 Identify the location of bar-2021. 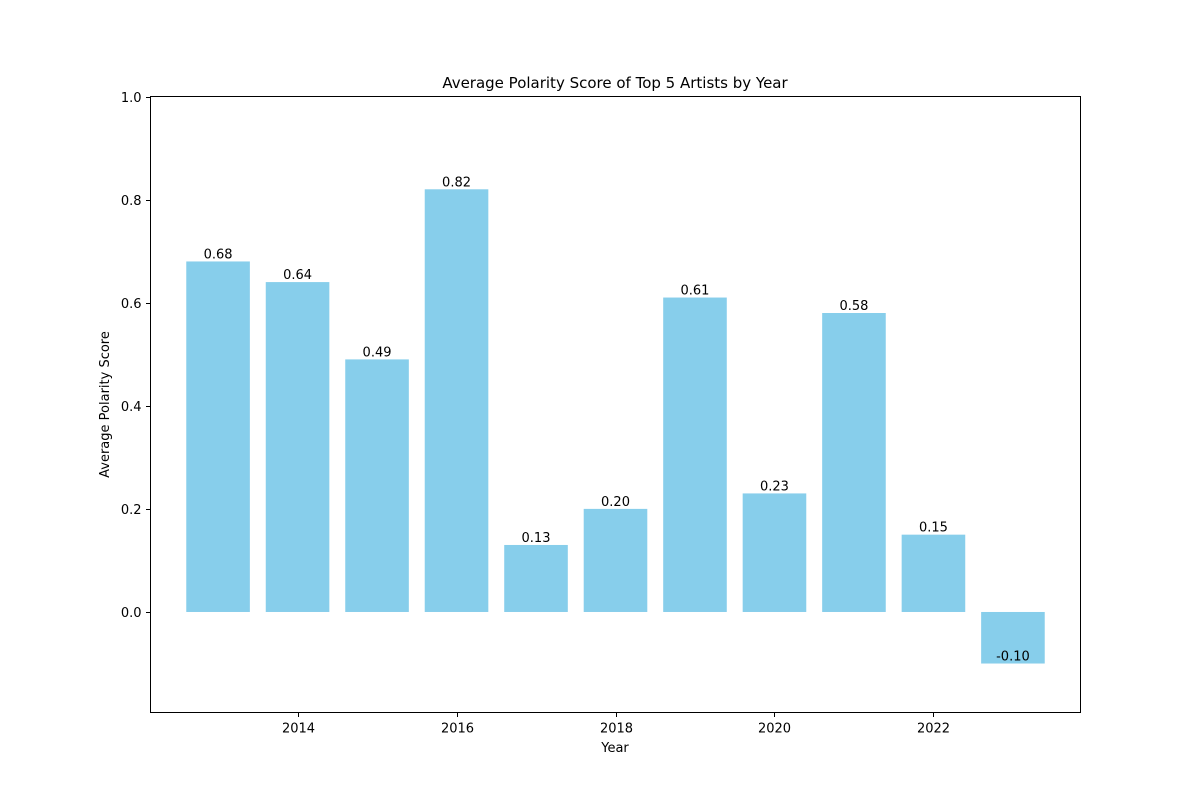
(854, 462).